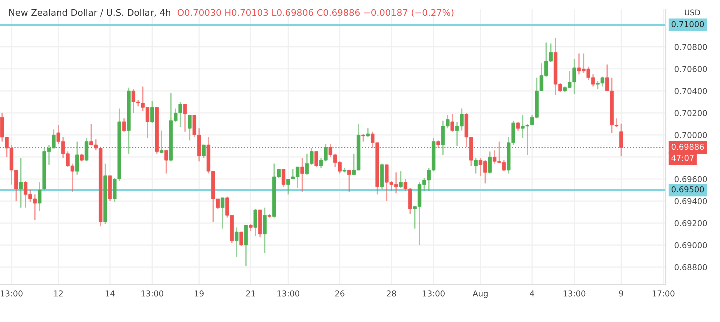  Describe the element at coordinates (110, 293) in the screenshot. I see `x-tick-label: 14` at that location.